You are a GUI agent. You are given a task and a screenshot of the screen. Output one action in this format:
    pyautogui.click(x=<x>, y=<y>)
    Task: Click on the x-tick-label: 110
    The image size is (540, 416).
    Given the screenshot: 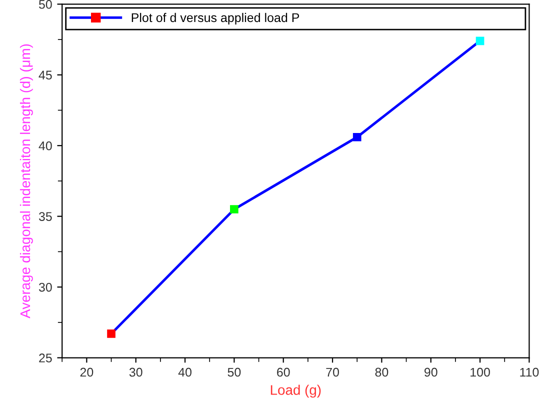 What is the action you would take?
    pyautogui.click(x=529, y=372)
    